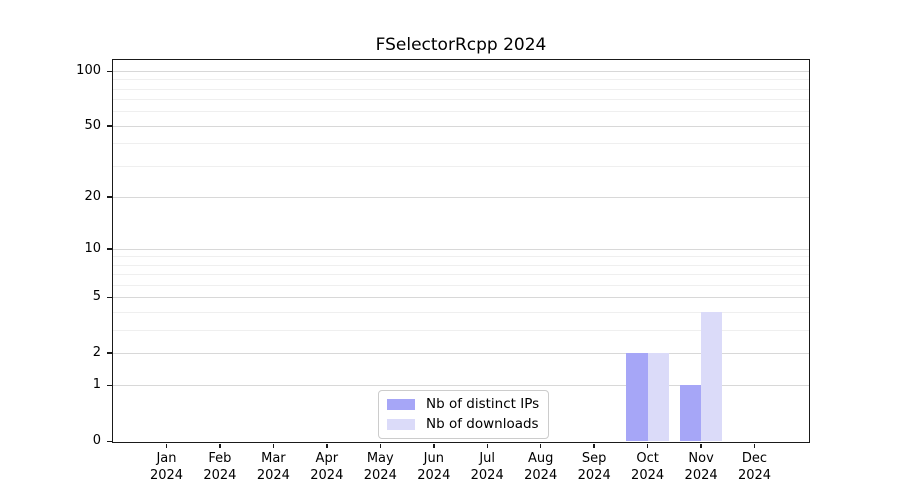 The image size is (900, 500). I want to click on x-axis-tick-label: Apr 2024, so click(327, 467).